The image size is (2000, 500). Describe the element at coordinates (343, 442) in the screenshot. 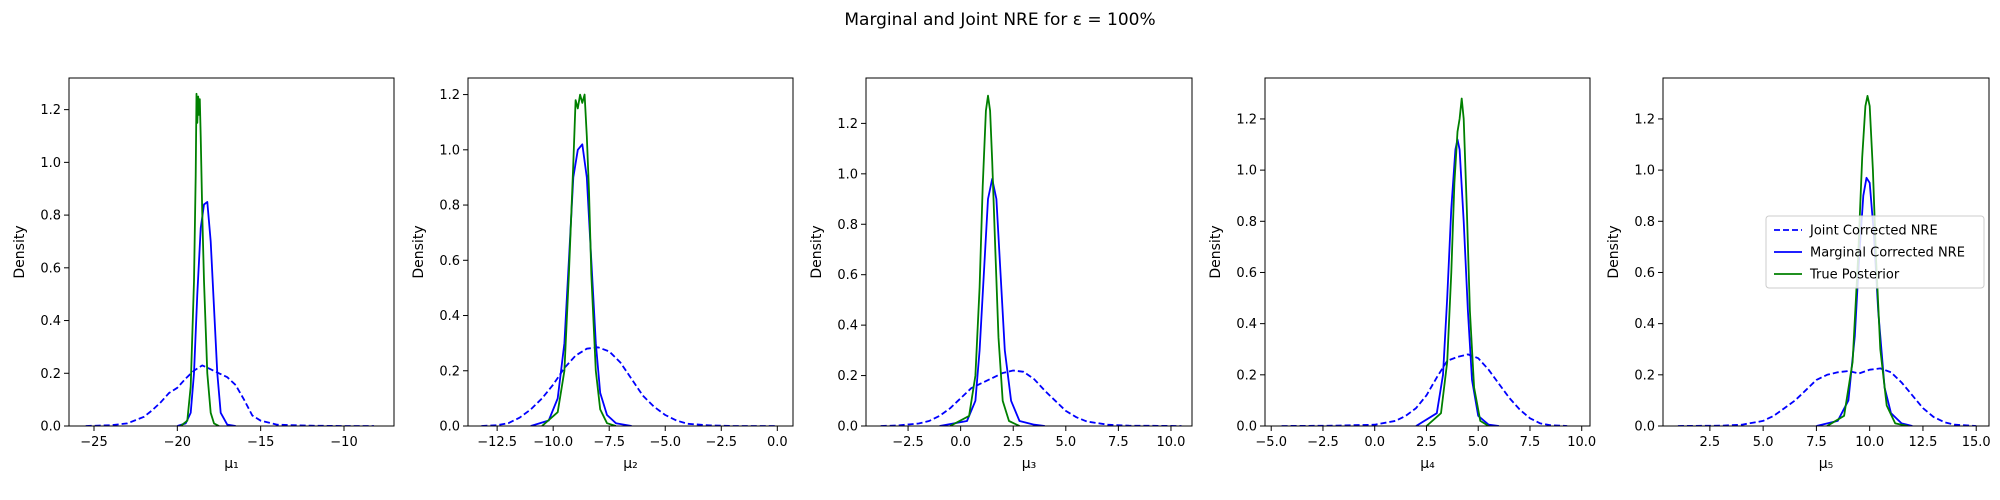

I see `x-tick-label: −10` at that location.